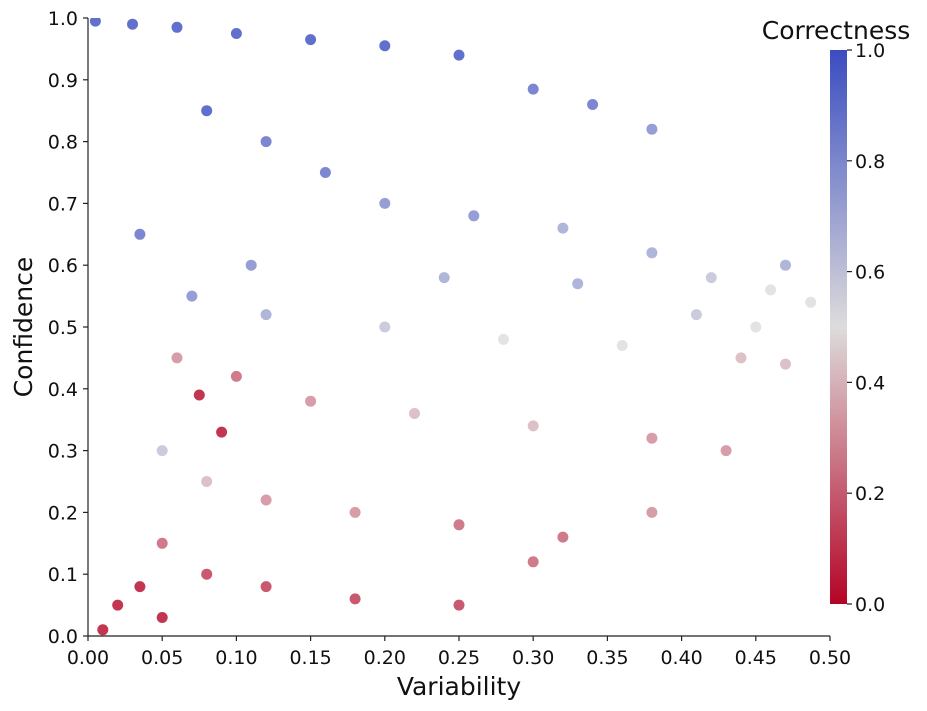 The height and width of the screenshot is (711, 927). Describe the element at coordinates (63, 204) in the screenshot. I see `y-tick-label: 0.7` at that location.